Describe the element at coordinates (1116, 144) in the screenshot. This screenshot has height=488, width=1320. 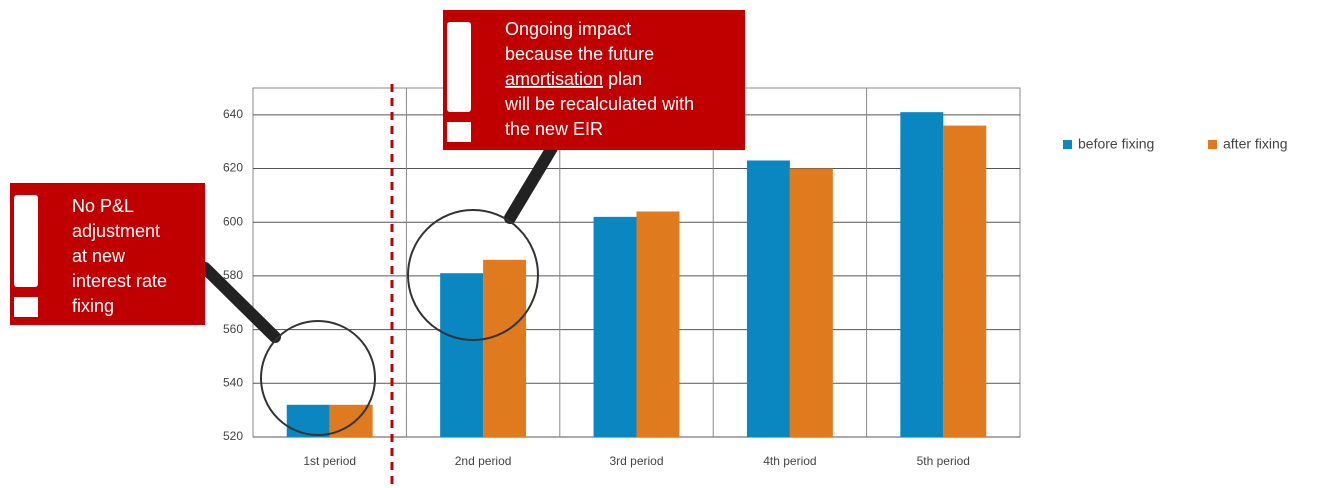
I see `legend-label: before fixing` at that location.